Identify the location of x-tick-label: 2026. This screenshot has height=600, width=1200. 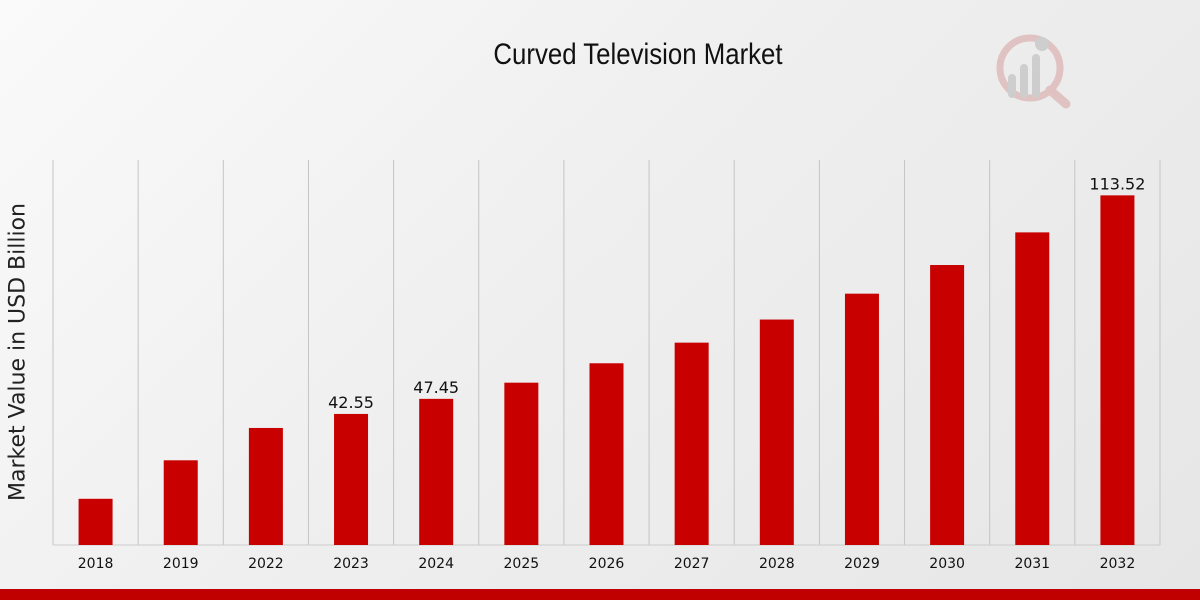
(607, 564).